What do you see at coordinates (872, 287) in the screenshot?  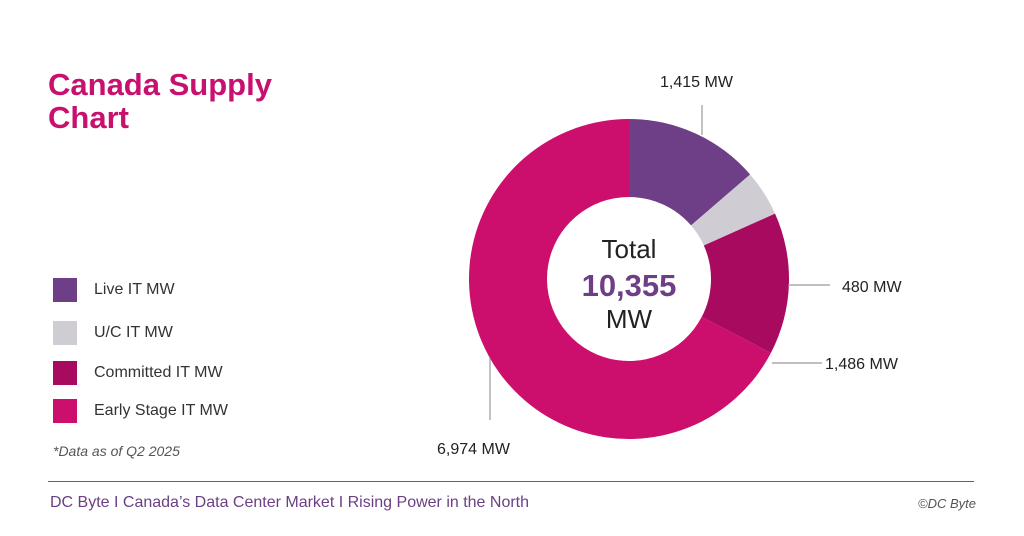 I see `data-label-uc: 480 MW` at bounding box center [872, 287].